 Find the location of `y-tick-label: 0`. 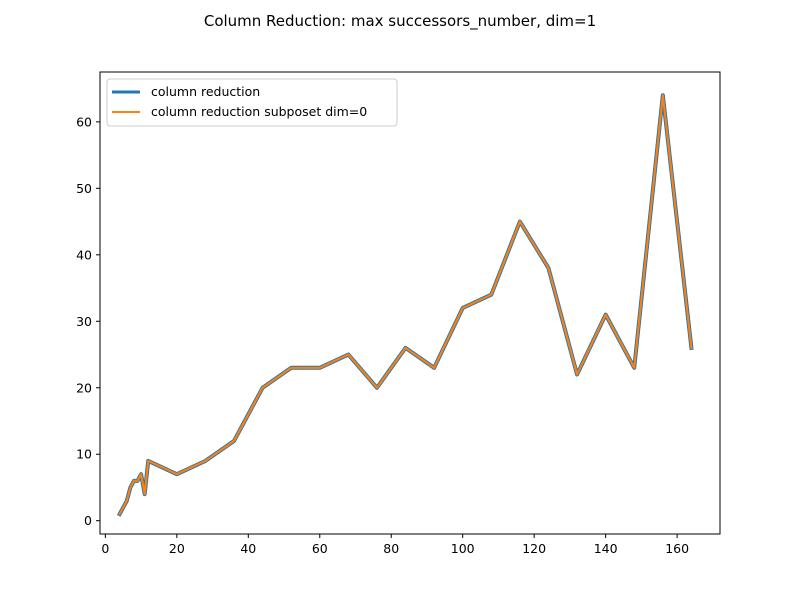

y-tick-label: 0 is located at coordinates (88, 520).